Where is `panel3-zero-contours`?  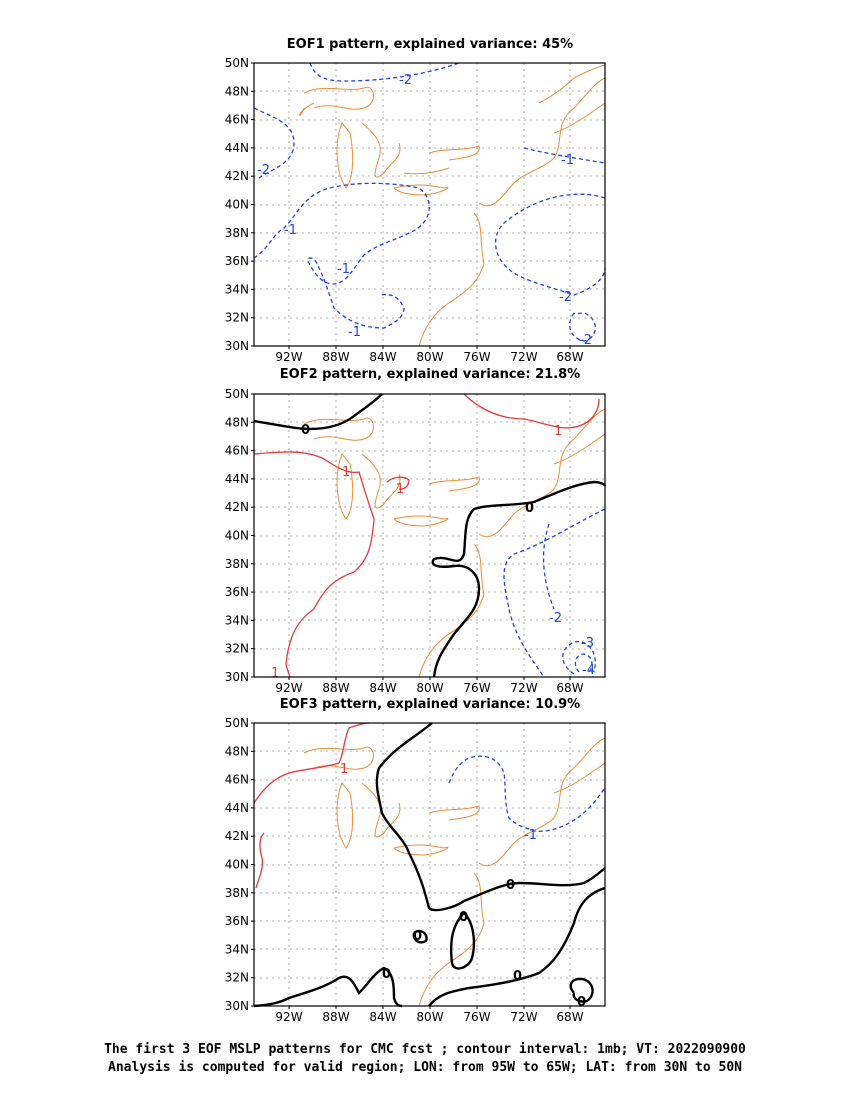
panel3-zero-contours is located at coordinates (429, 865).